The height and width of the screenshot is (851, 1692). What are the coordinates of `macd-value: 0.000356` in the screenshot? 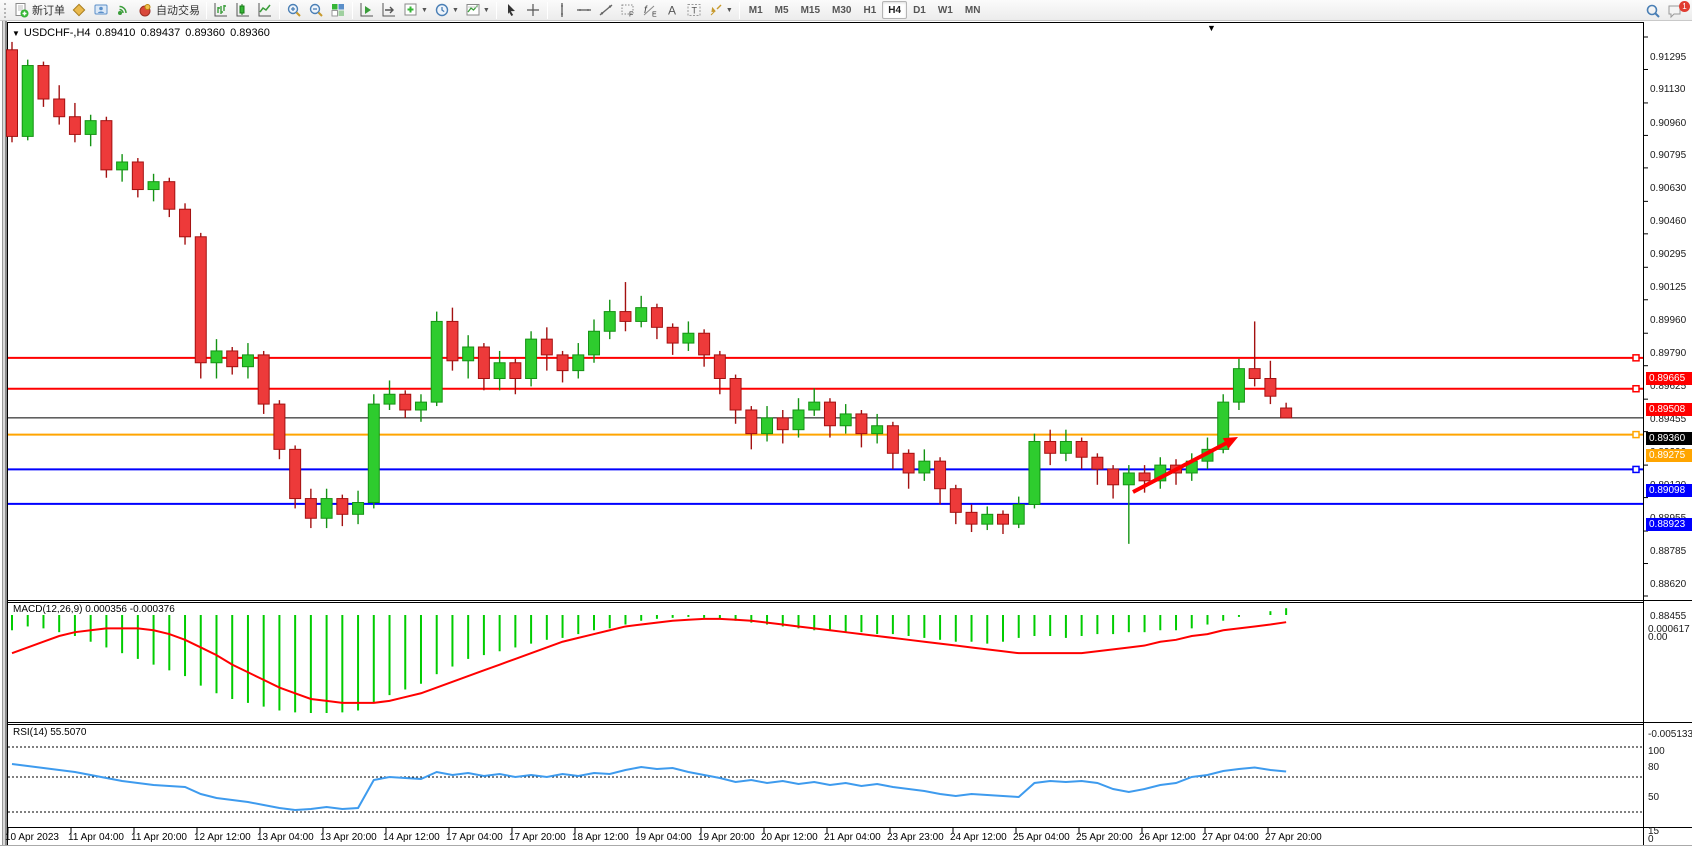 It's located at (106, 609).